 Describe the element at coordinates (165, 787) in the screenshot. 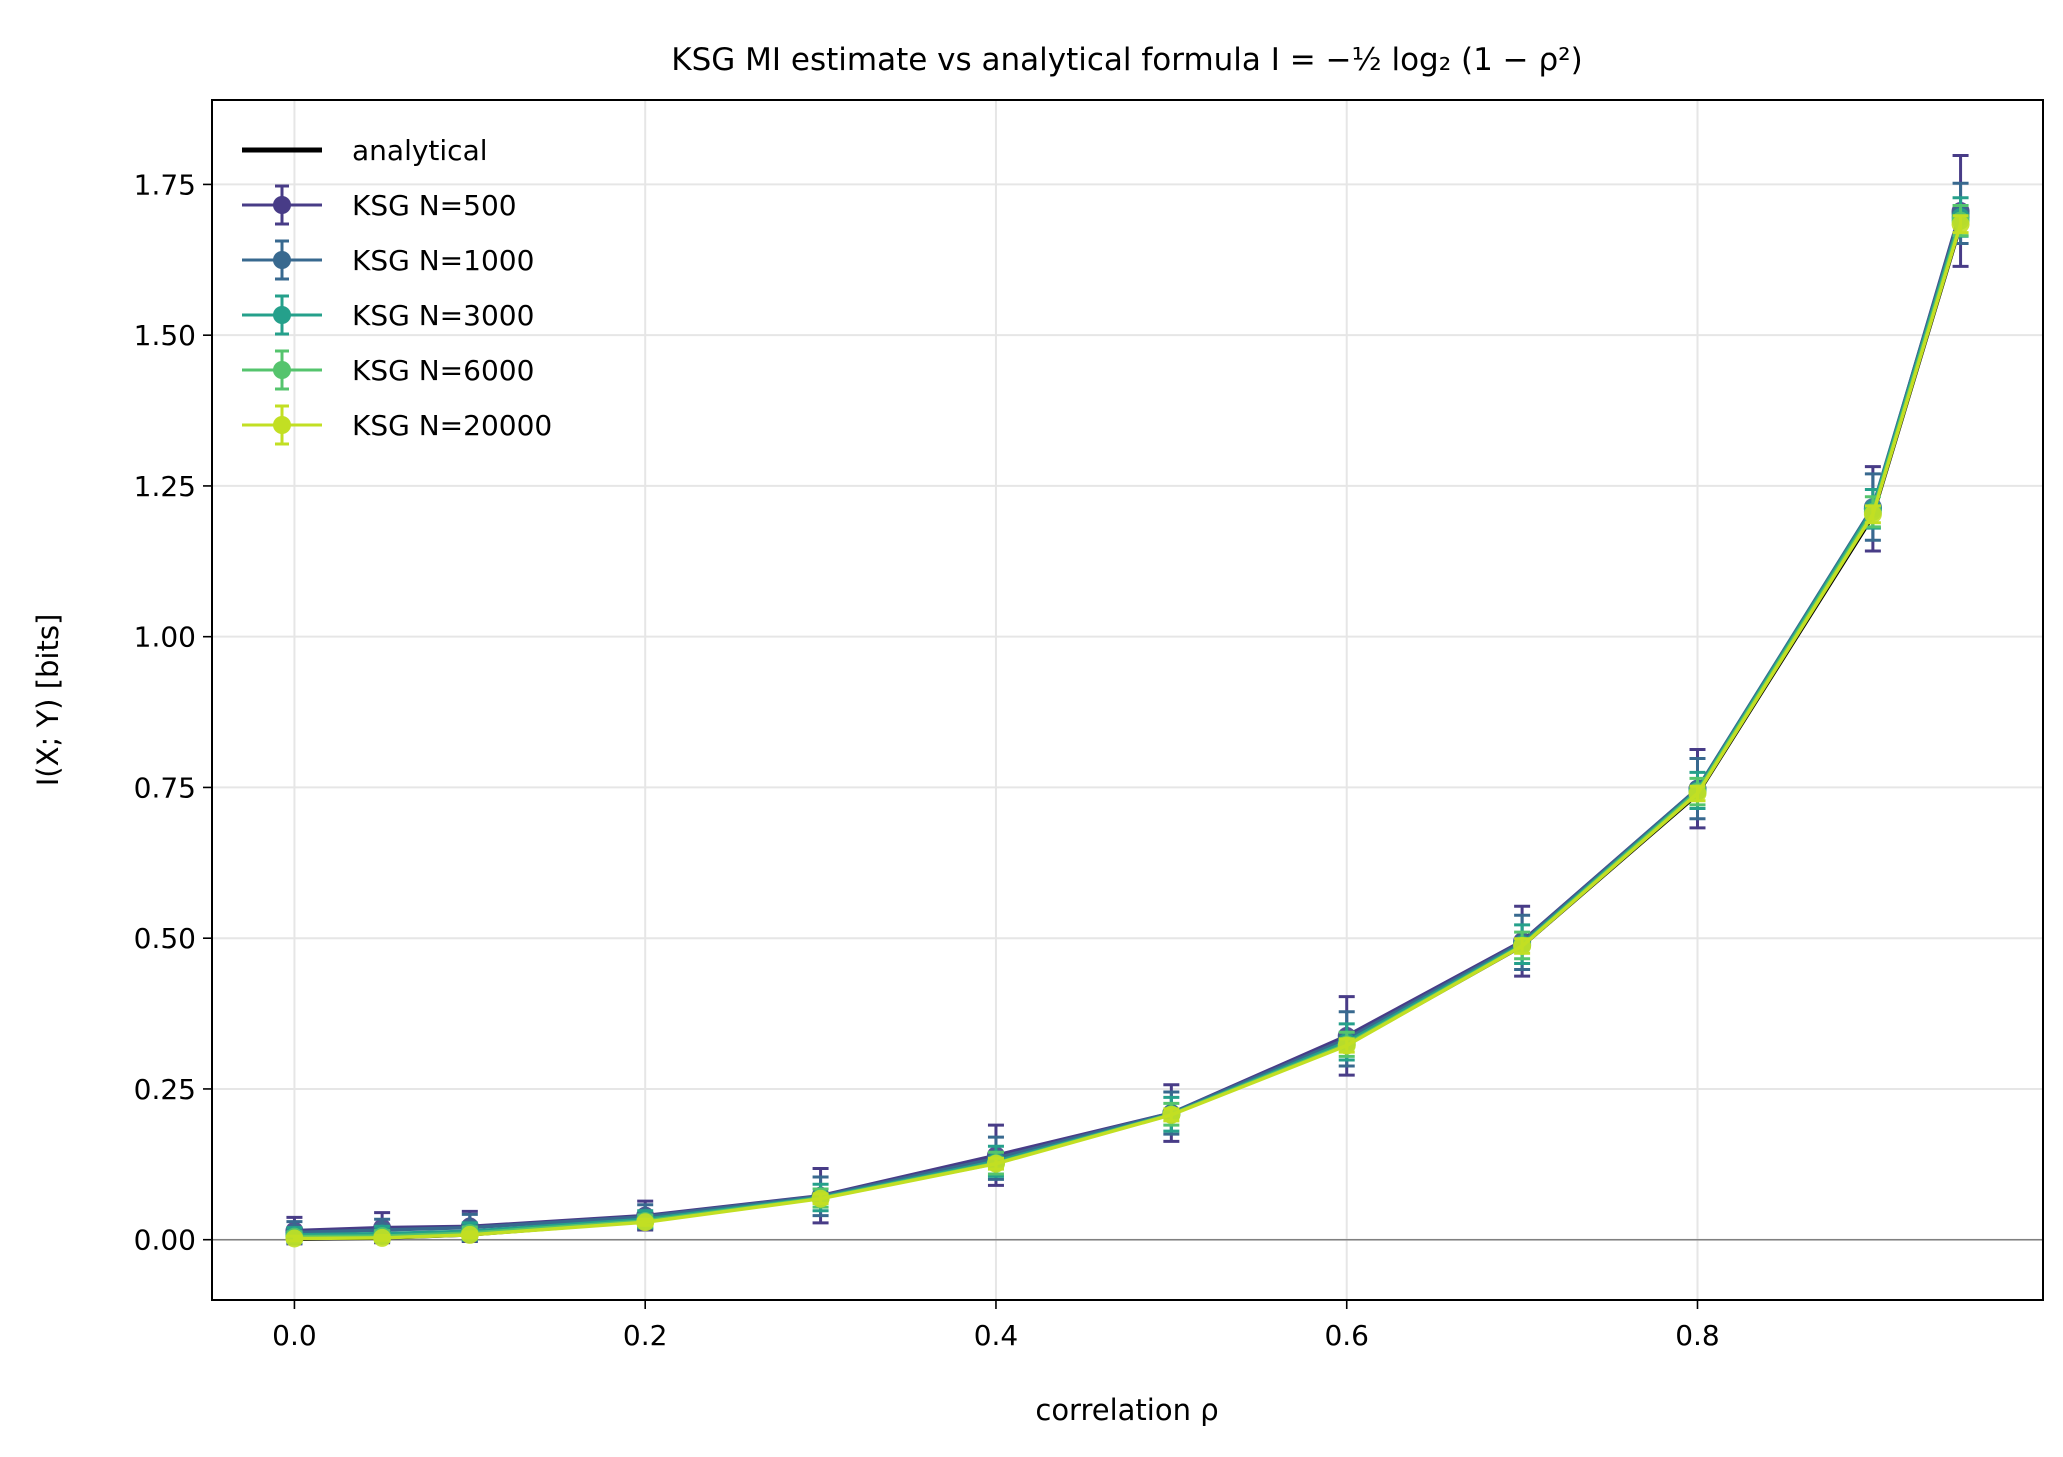

I see `y-tick-label: 0.75` at that location.